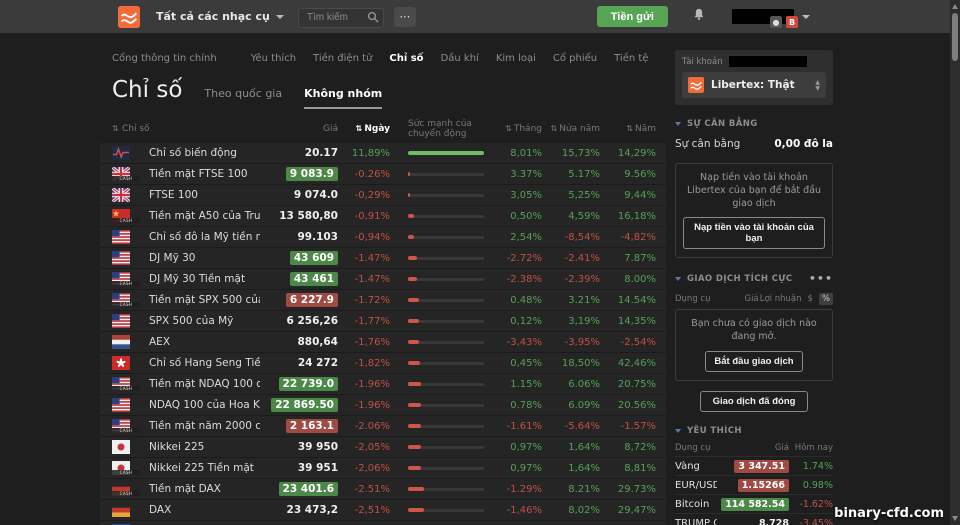  Describe the element at coordinates (126, 300) in the screenshot. I see `flag-us-icon: CASH` at that location.